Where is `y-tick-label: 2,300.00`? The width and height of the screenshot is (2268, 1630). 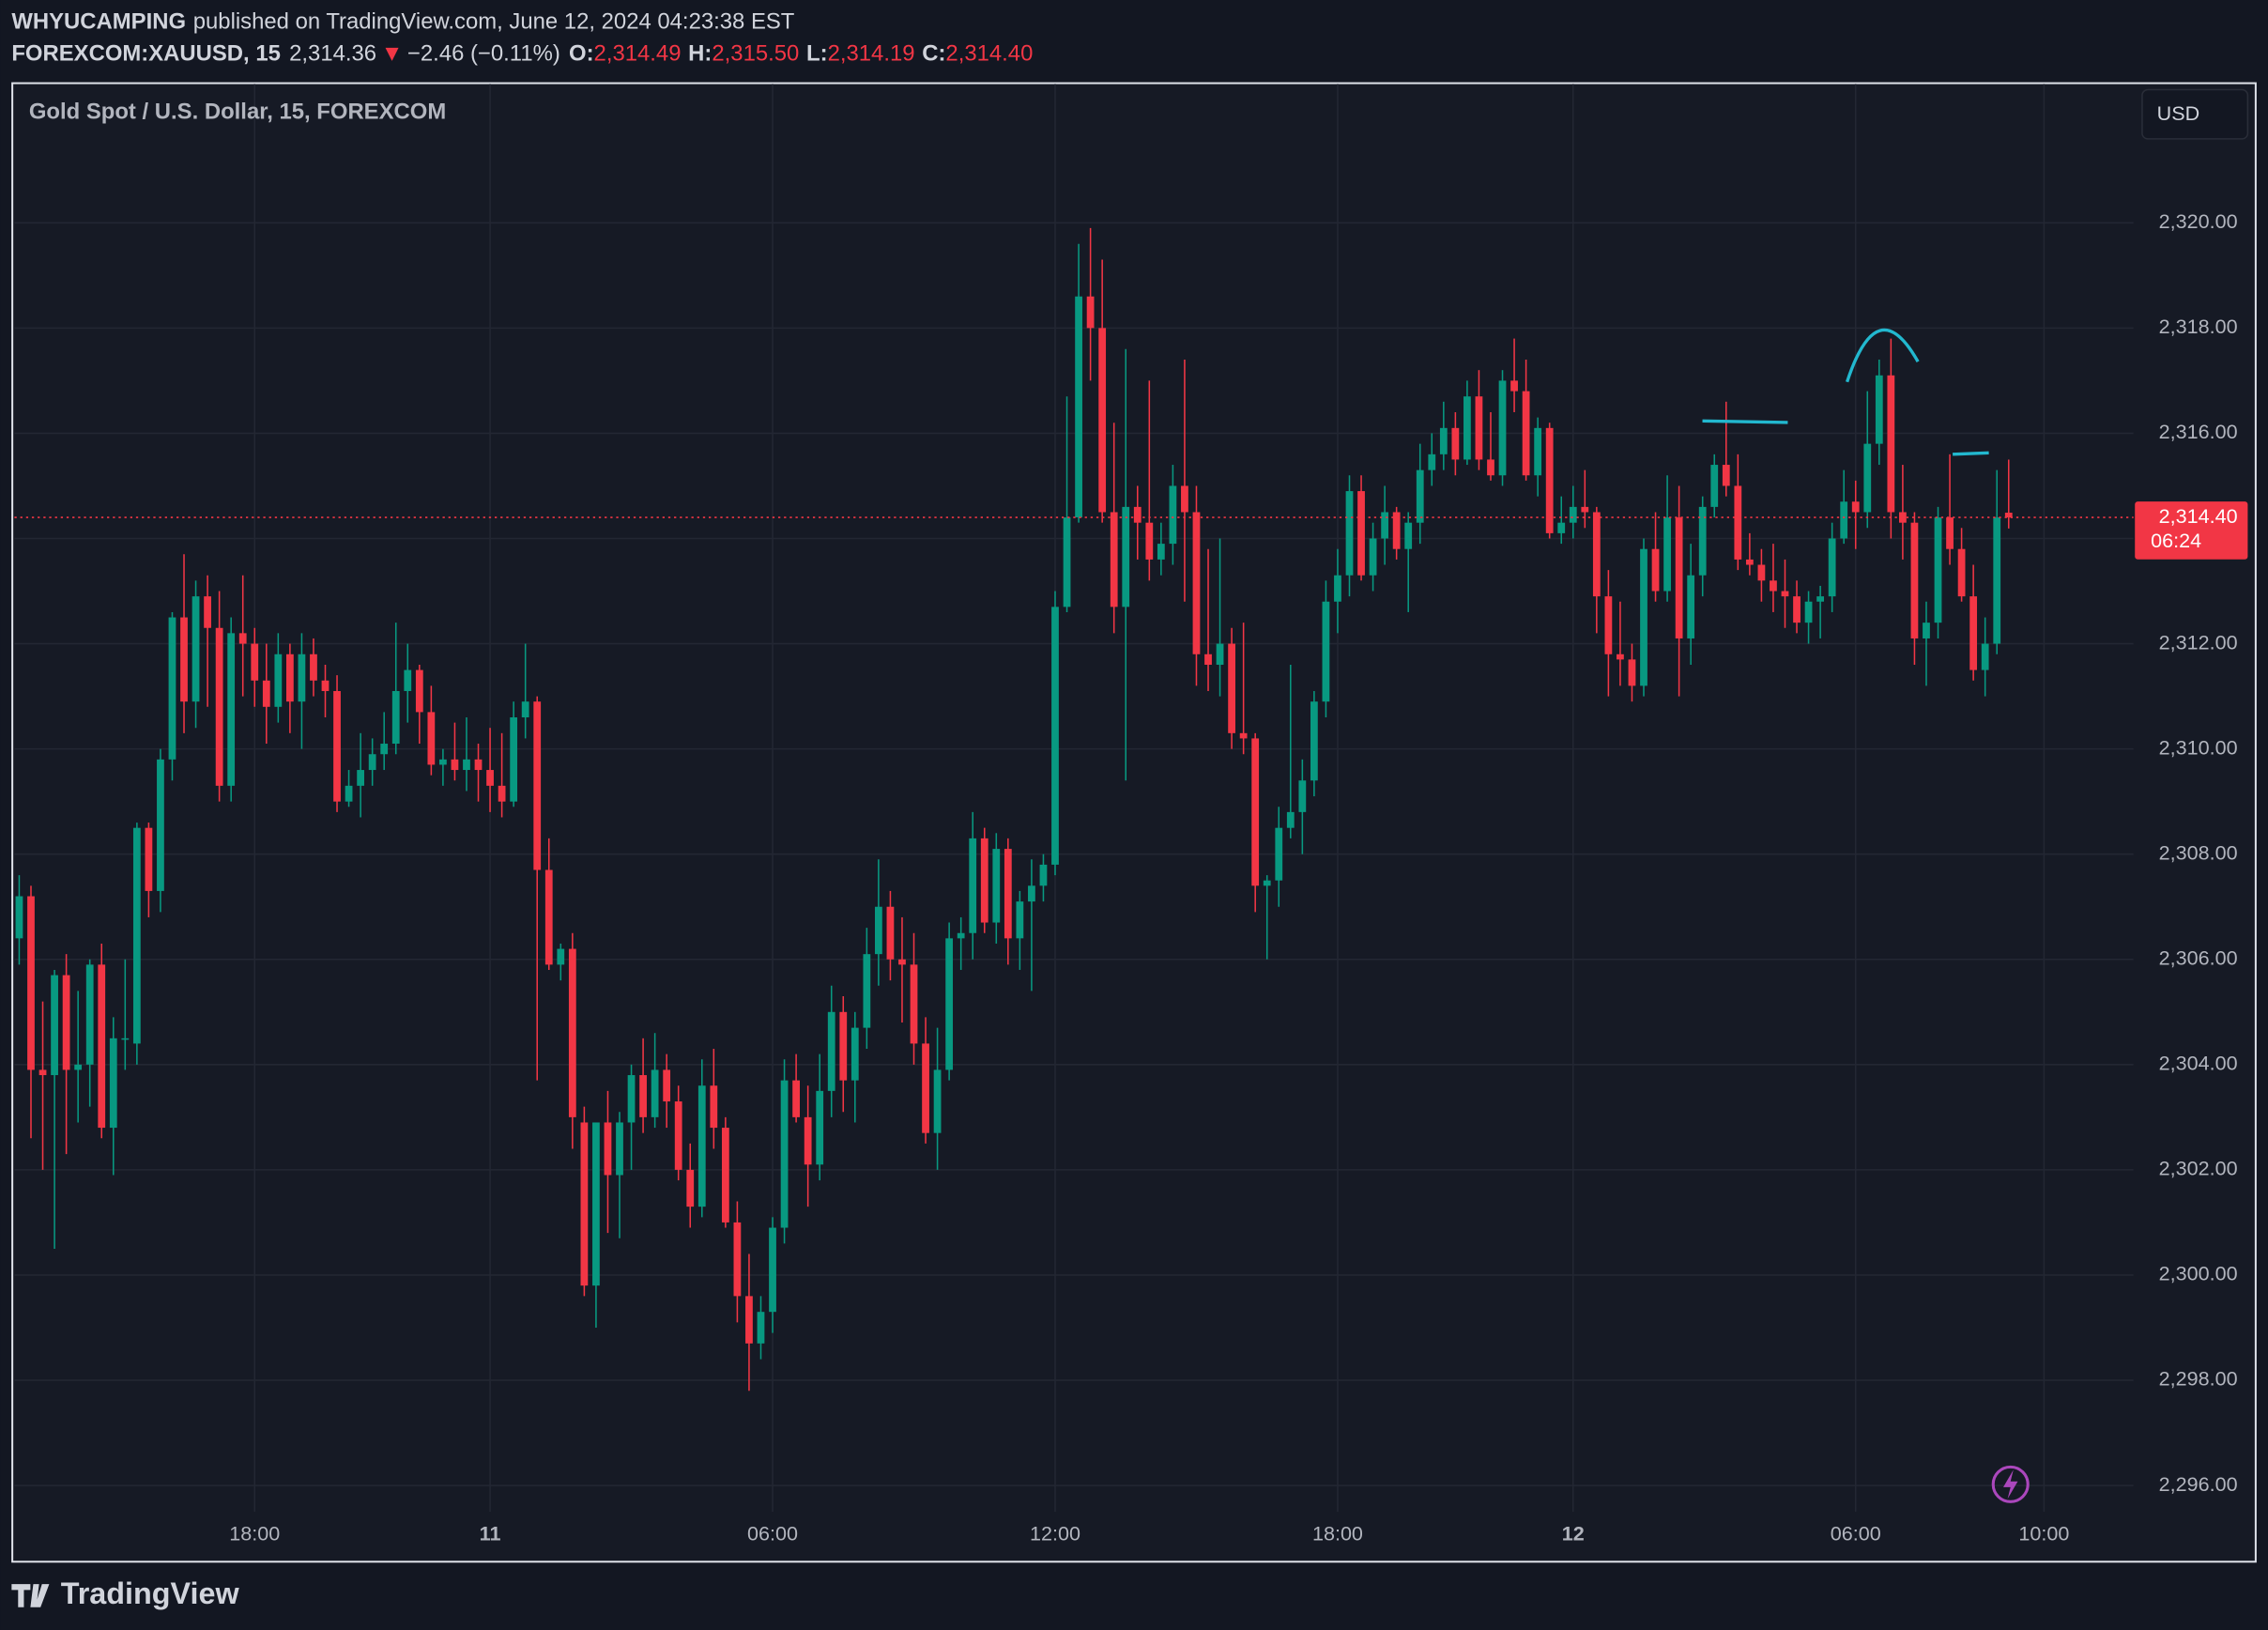 y-tick-label: 2,300.00 is located at coordinates (2198, 1273).